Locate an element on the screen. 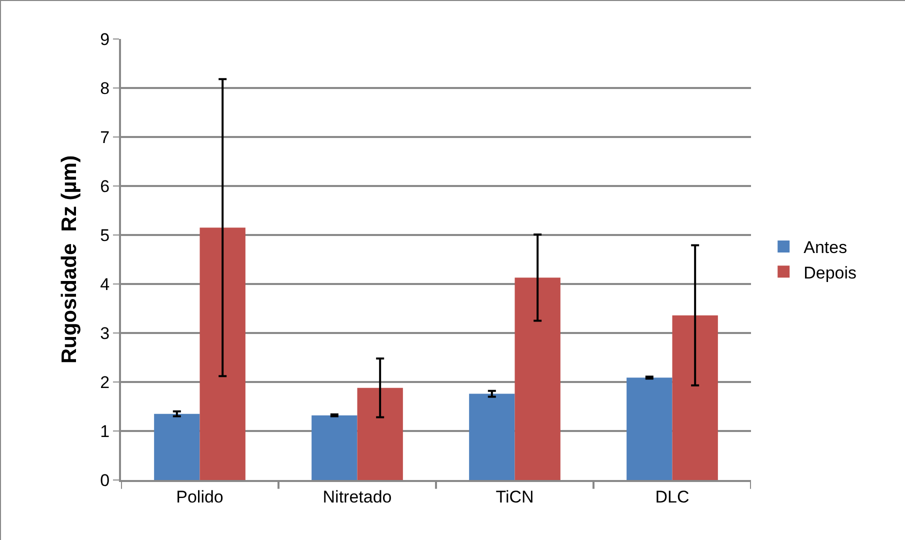 The width and height of the screenshot is (905, 540). y-tick-label: 2 is located at coordinates (105, 382).